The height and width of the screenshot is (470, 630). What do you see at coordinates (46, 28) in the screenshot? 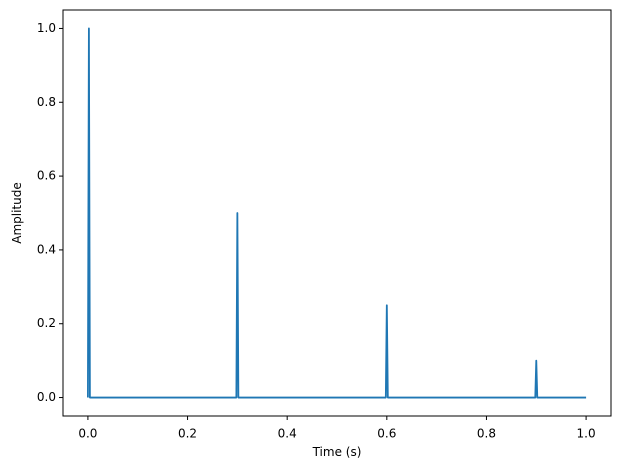
I see `y-tick-label: 1.0` at bounding box center [46, 28].